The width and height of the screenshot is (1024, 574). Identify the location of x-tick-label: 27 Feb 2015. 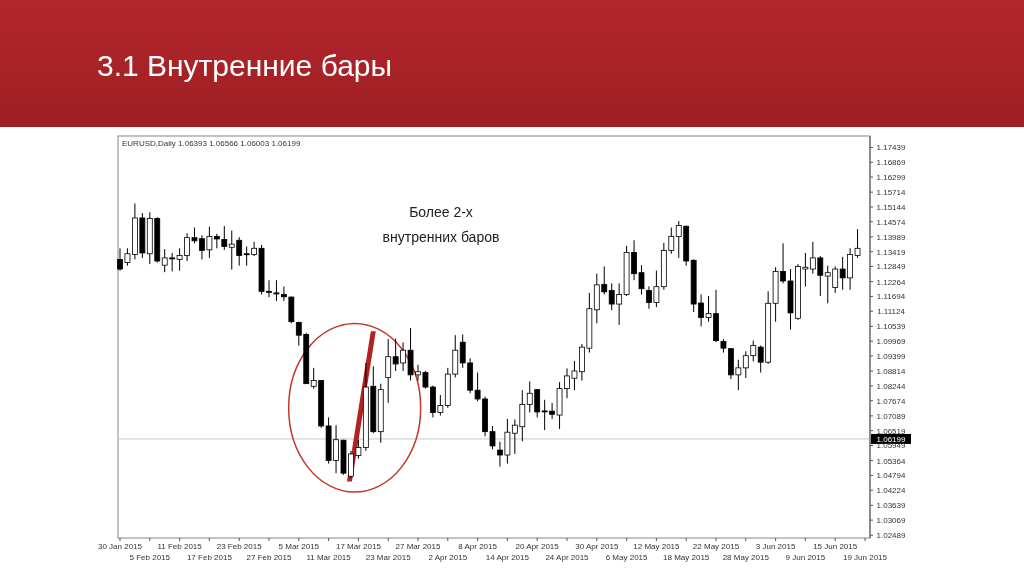
(269, 557).